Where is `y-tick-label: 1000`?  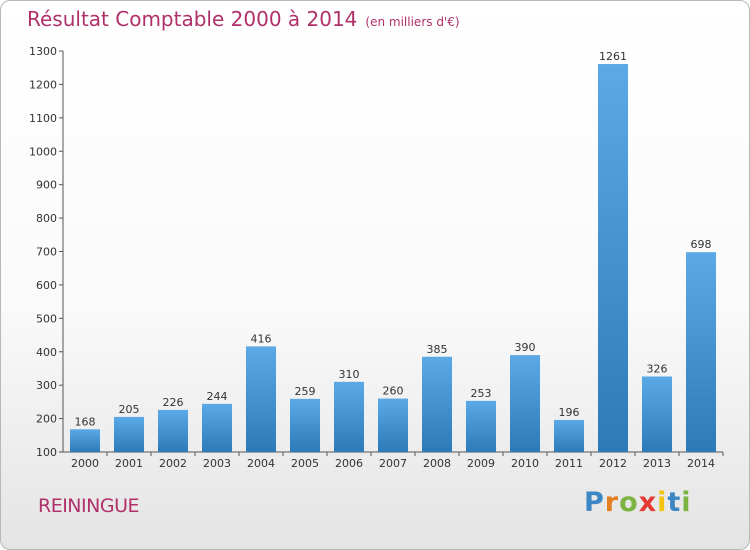
y-tick-label: 1000 is located at coordinates (43, 151).